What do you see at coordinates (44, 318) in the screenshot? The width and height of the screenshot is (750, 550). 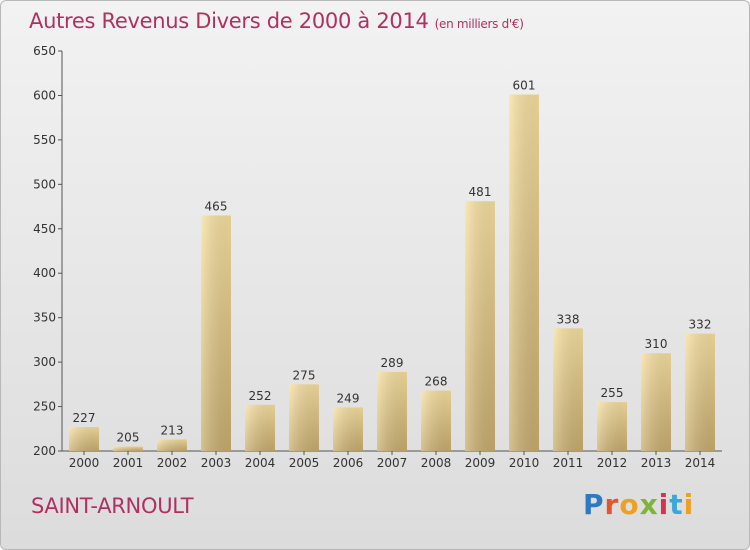 I see `y-tick-label: 350` at bounding box center [44, 318].